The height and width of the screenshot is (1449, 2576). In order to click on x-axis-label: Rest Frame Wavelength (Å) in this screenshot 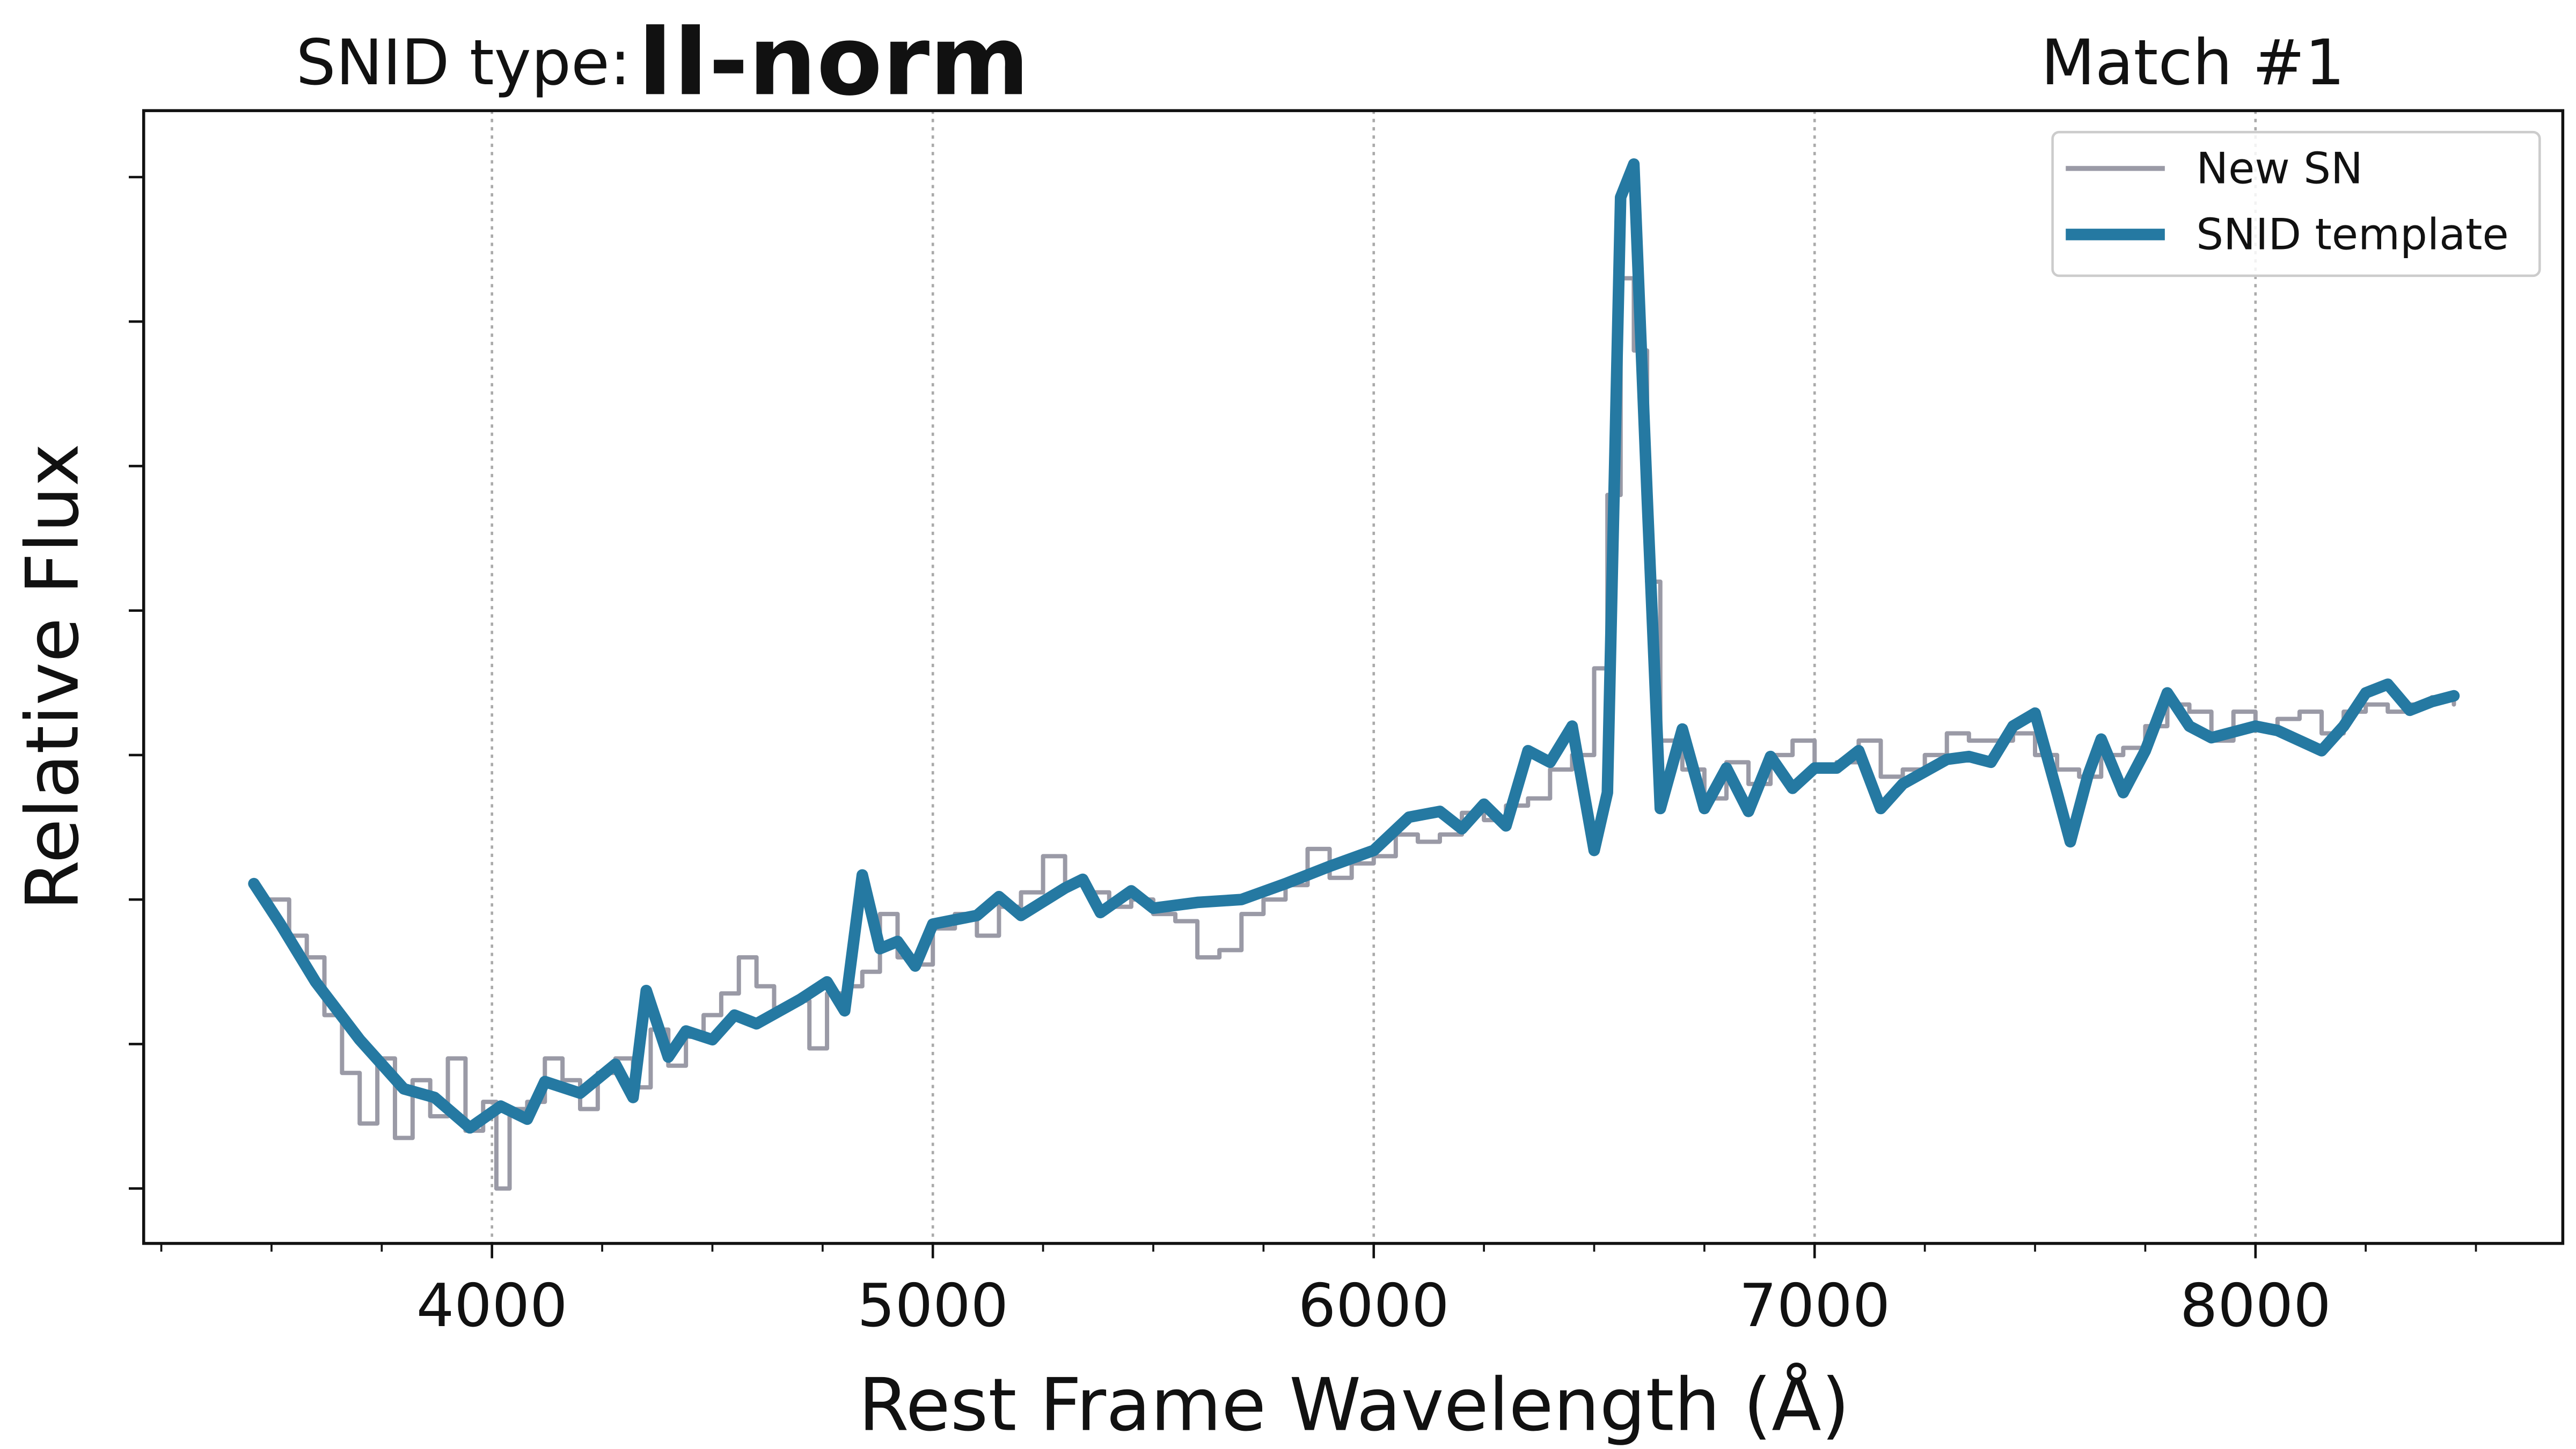, I will do `click(1354, 1405)`.